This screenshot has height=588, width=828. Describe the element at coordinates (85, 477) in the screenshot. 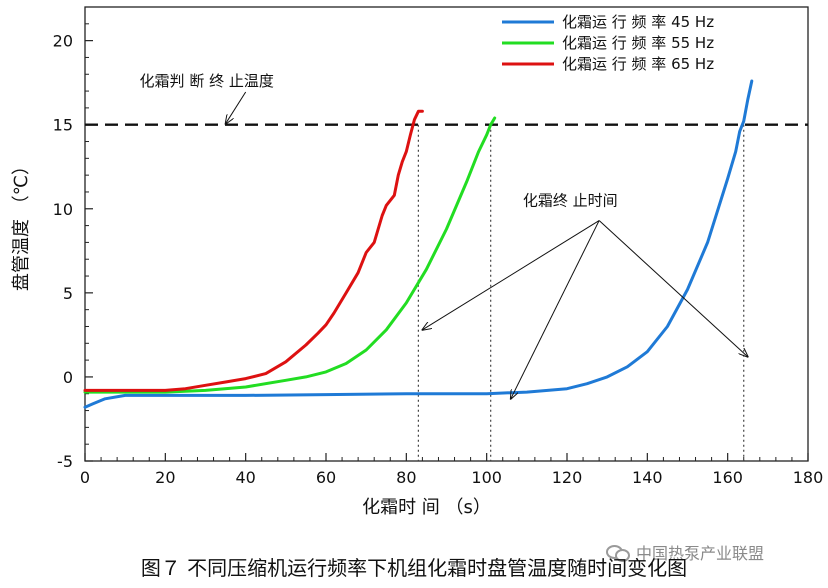

I see `x-tick-label: 0` at that location.